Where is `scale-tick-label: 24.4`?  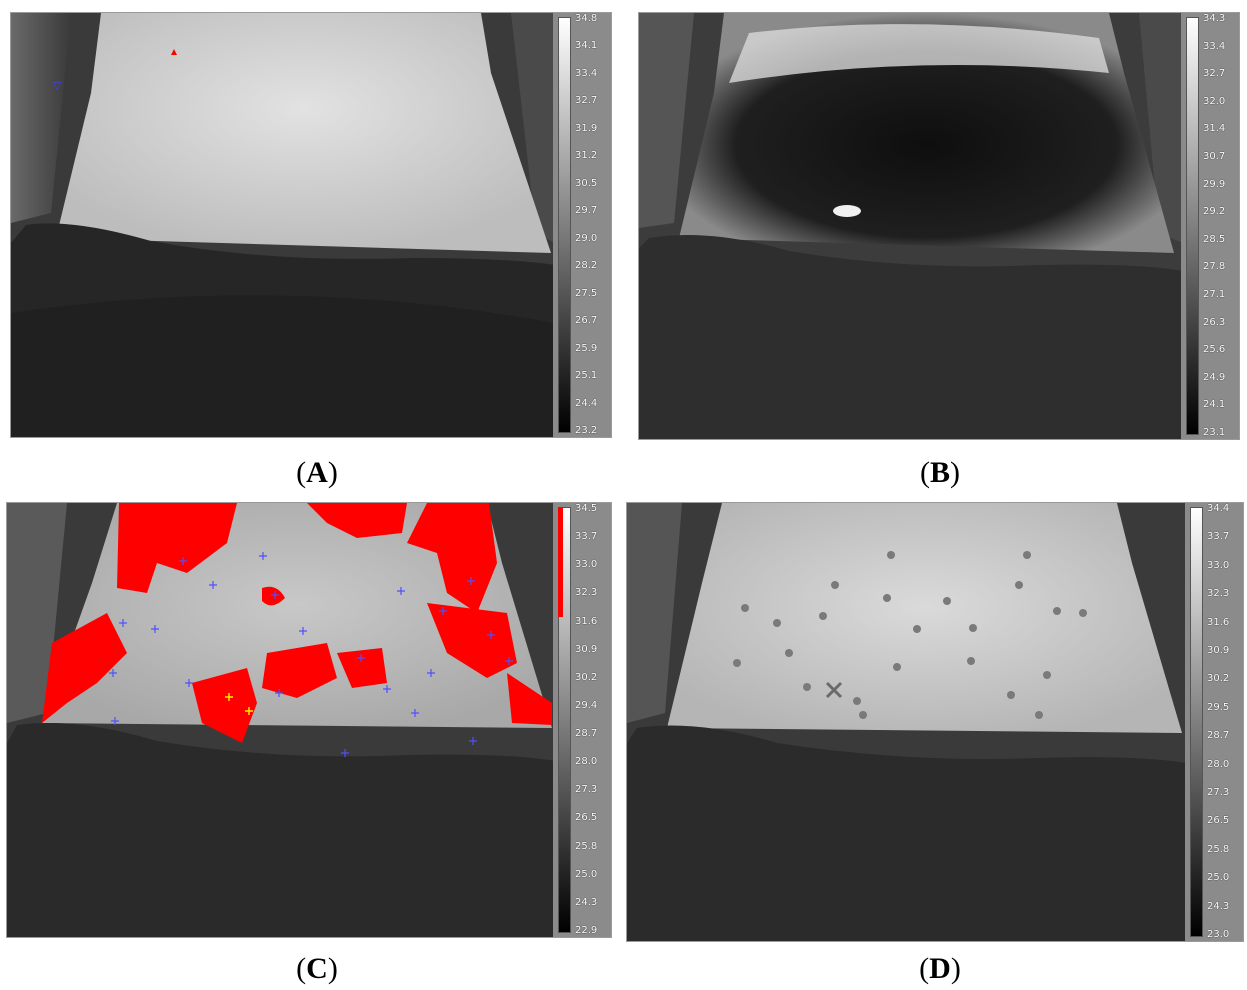
scale-tick-label: 24.4 is located at coordinates (586, 403).